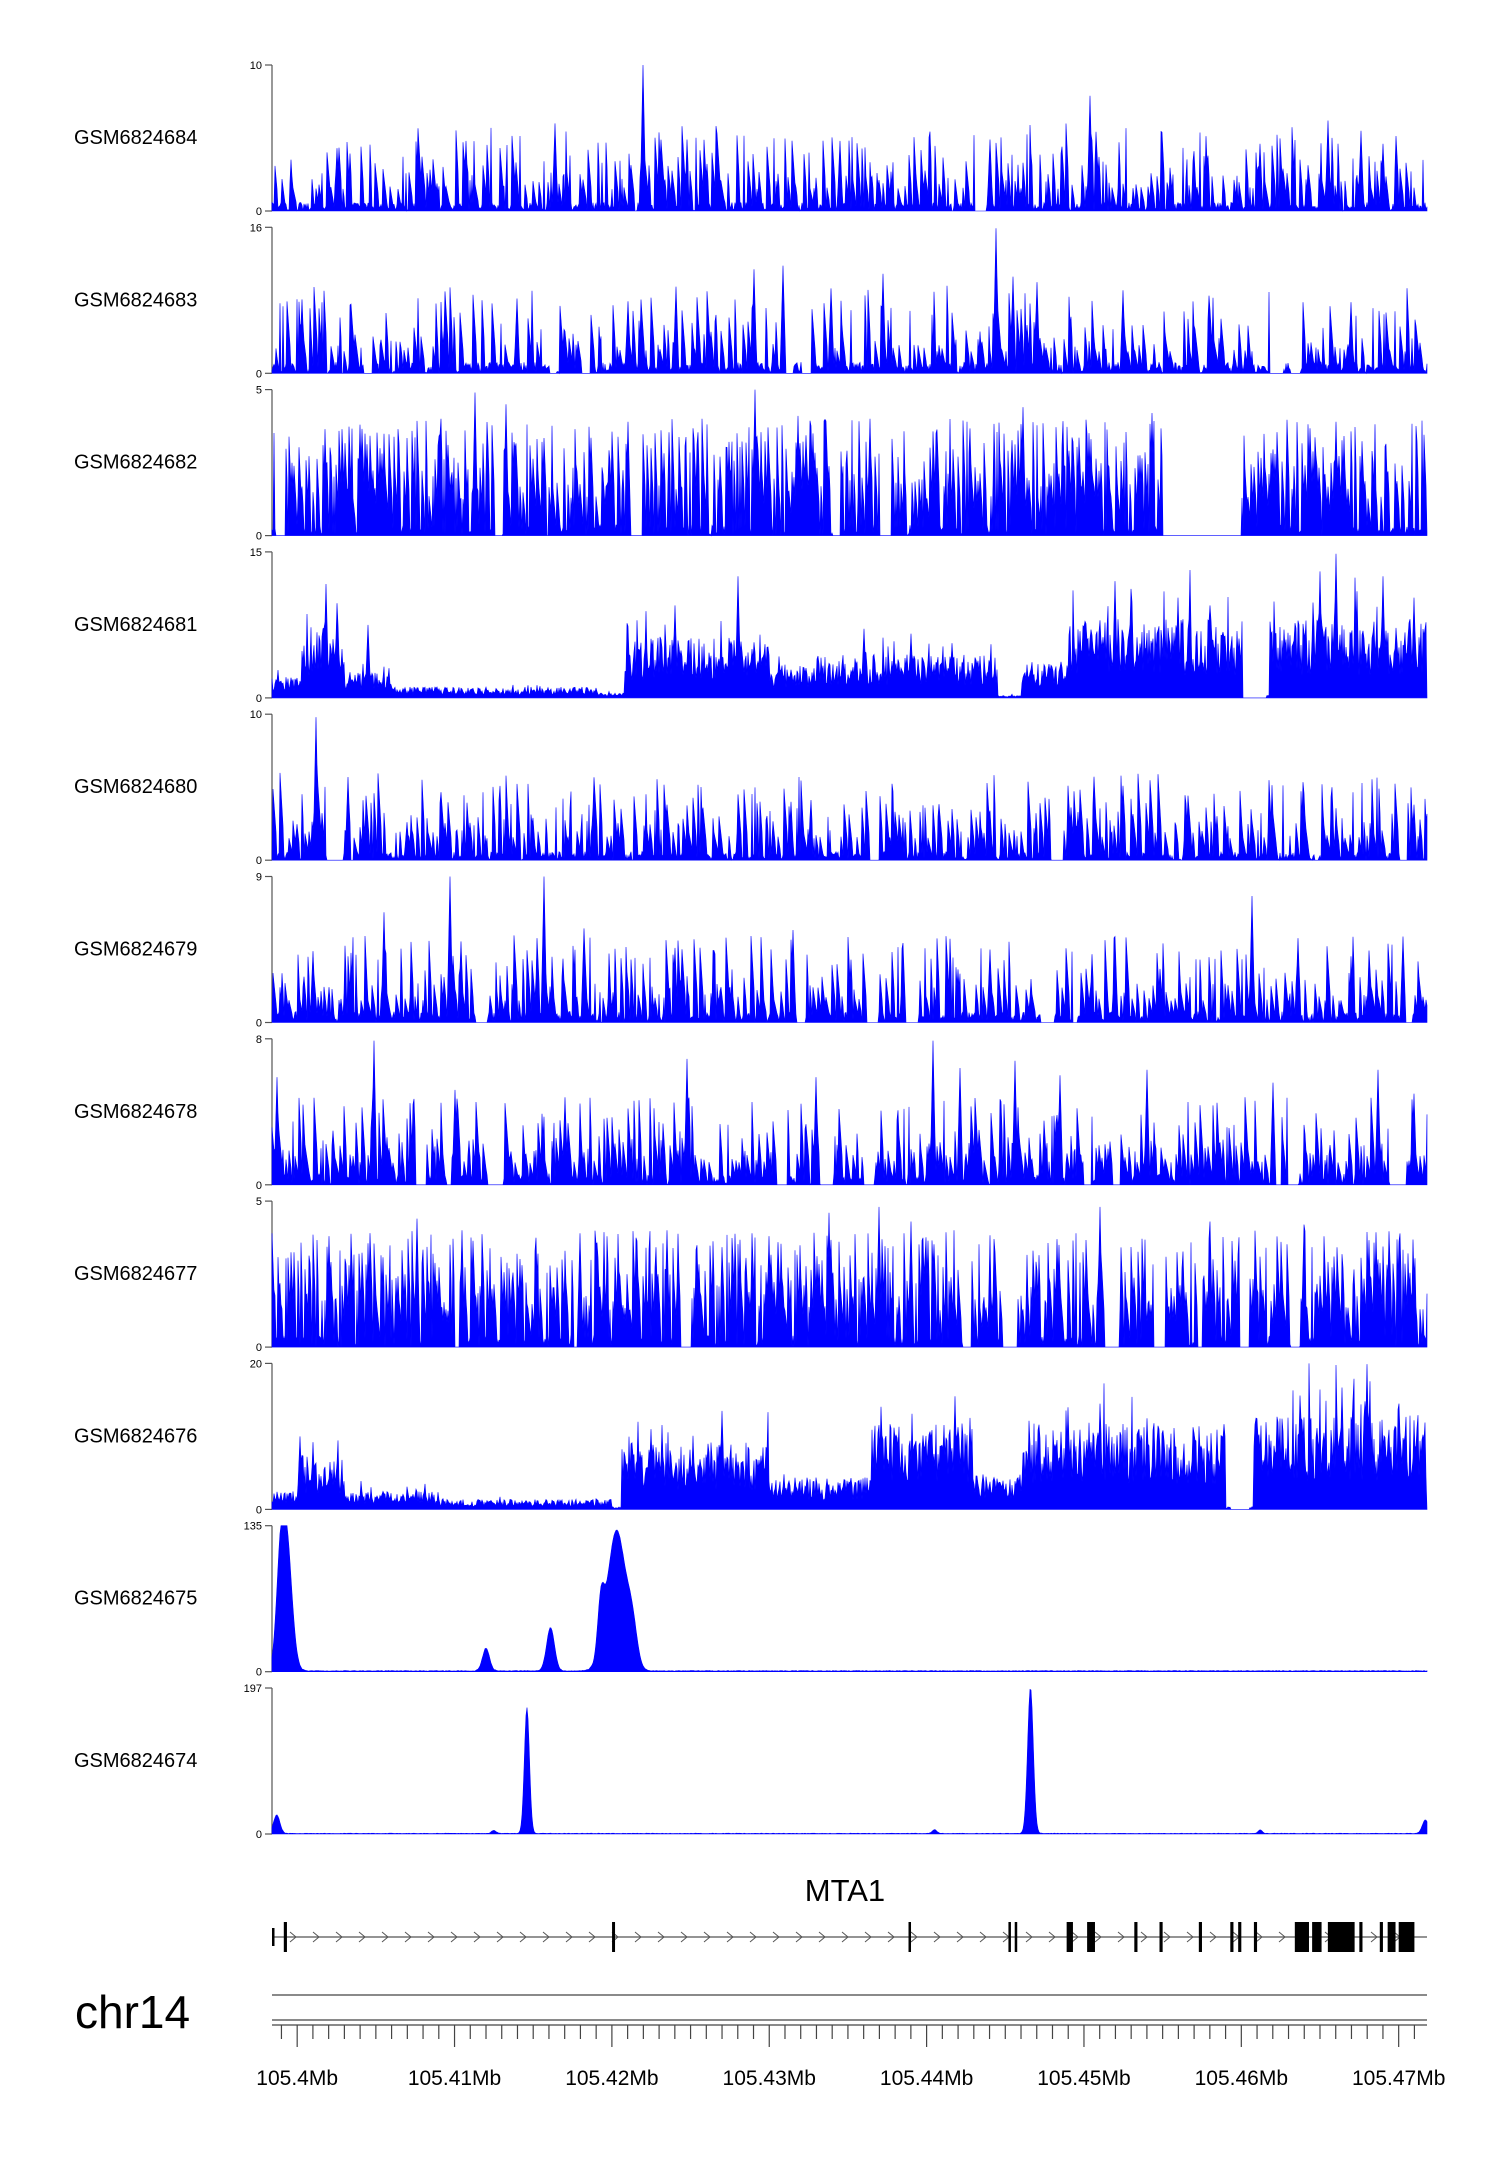  What do you see at coordinates (256, 228) in the screenshot?
I see `y-tick-label-max: 16` at bounding box center [256, 228].